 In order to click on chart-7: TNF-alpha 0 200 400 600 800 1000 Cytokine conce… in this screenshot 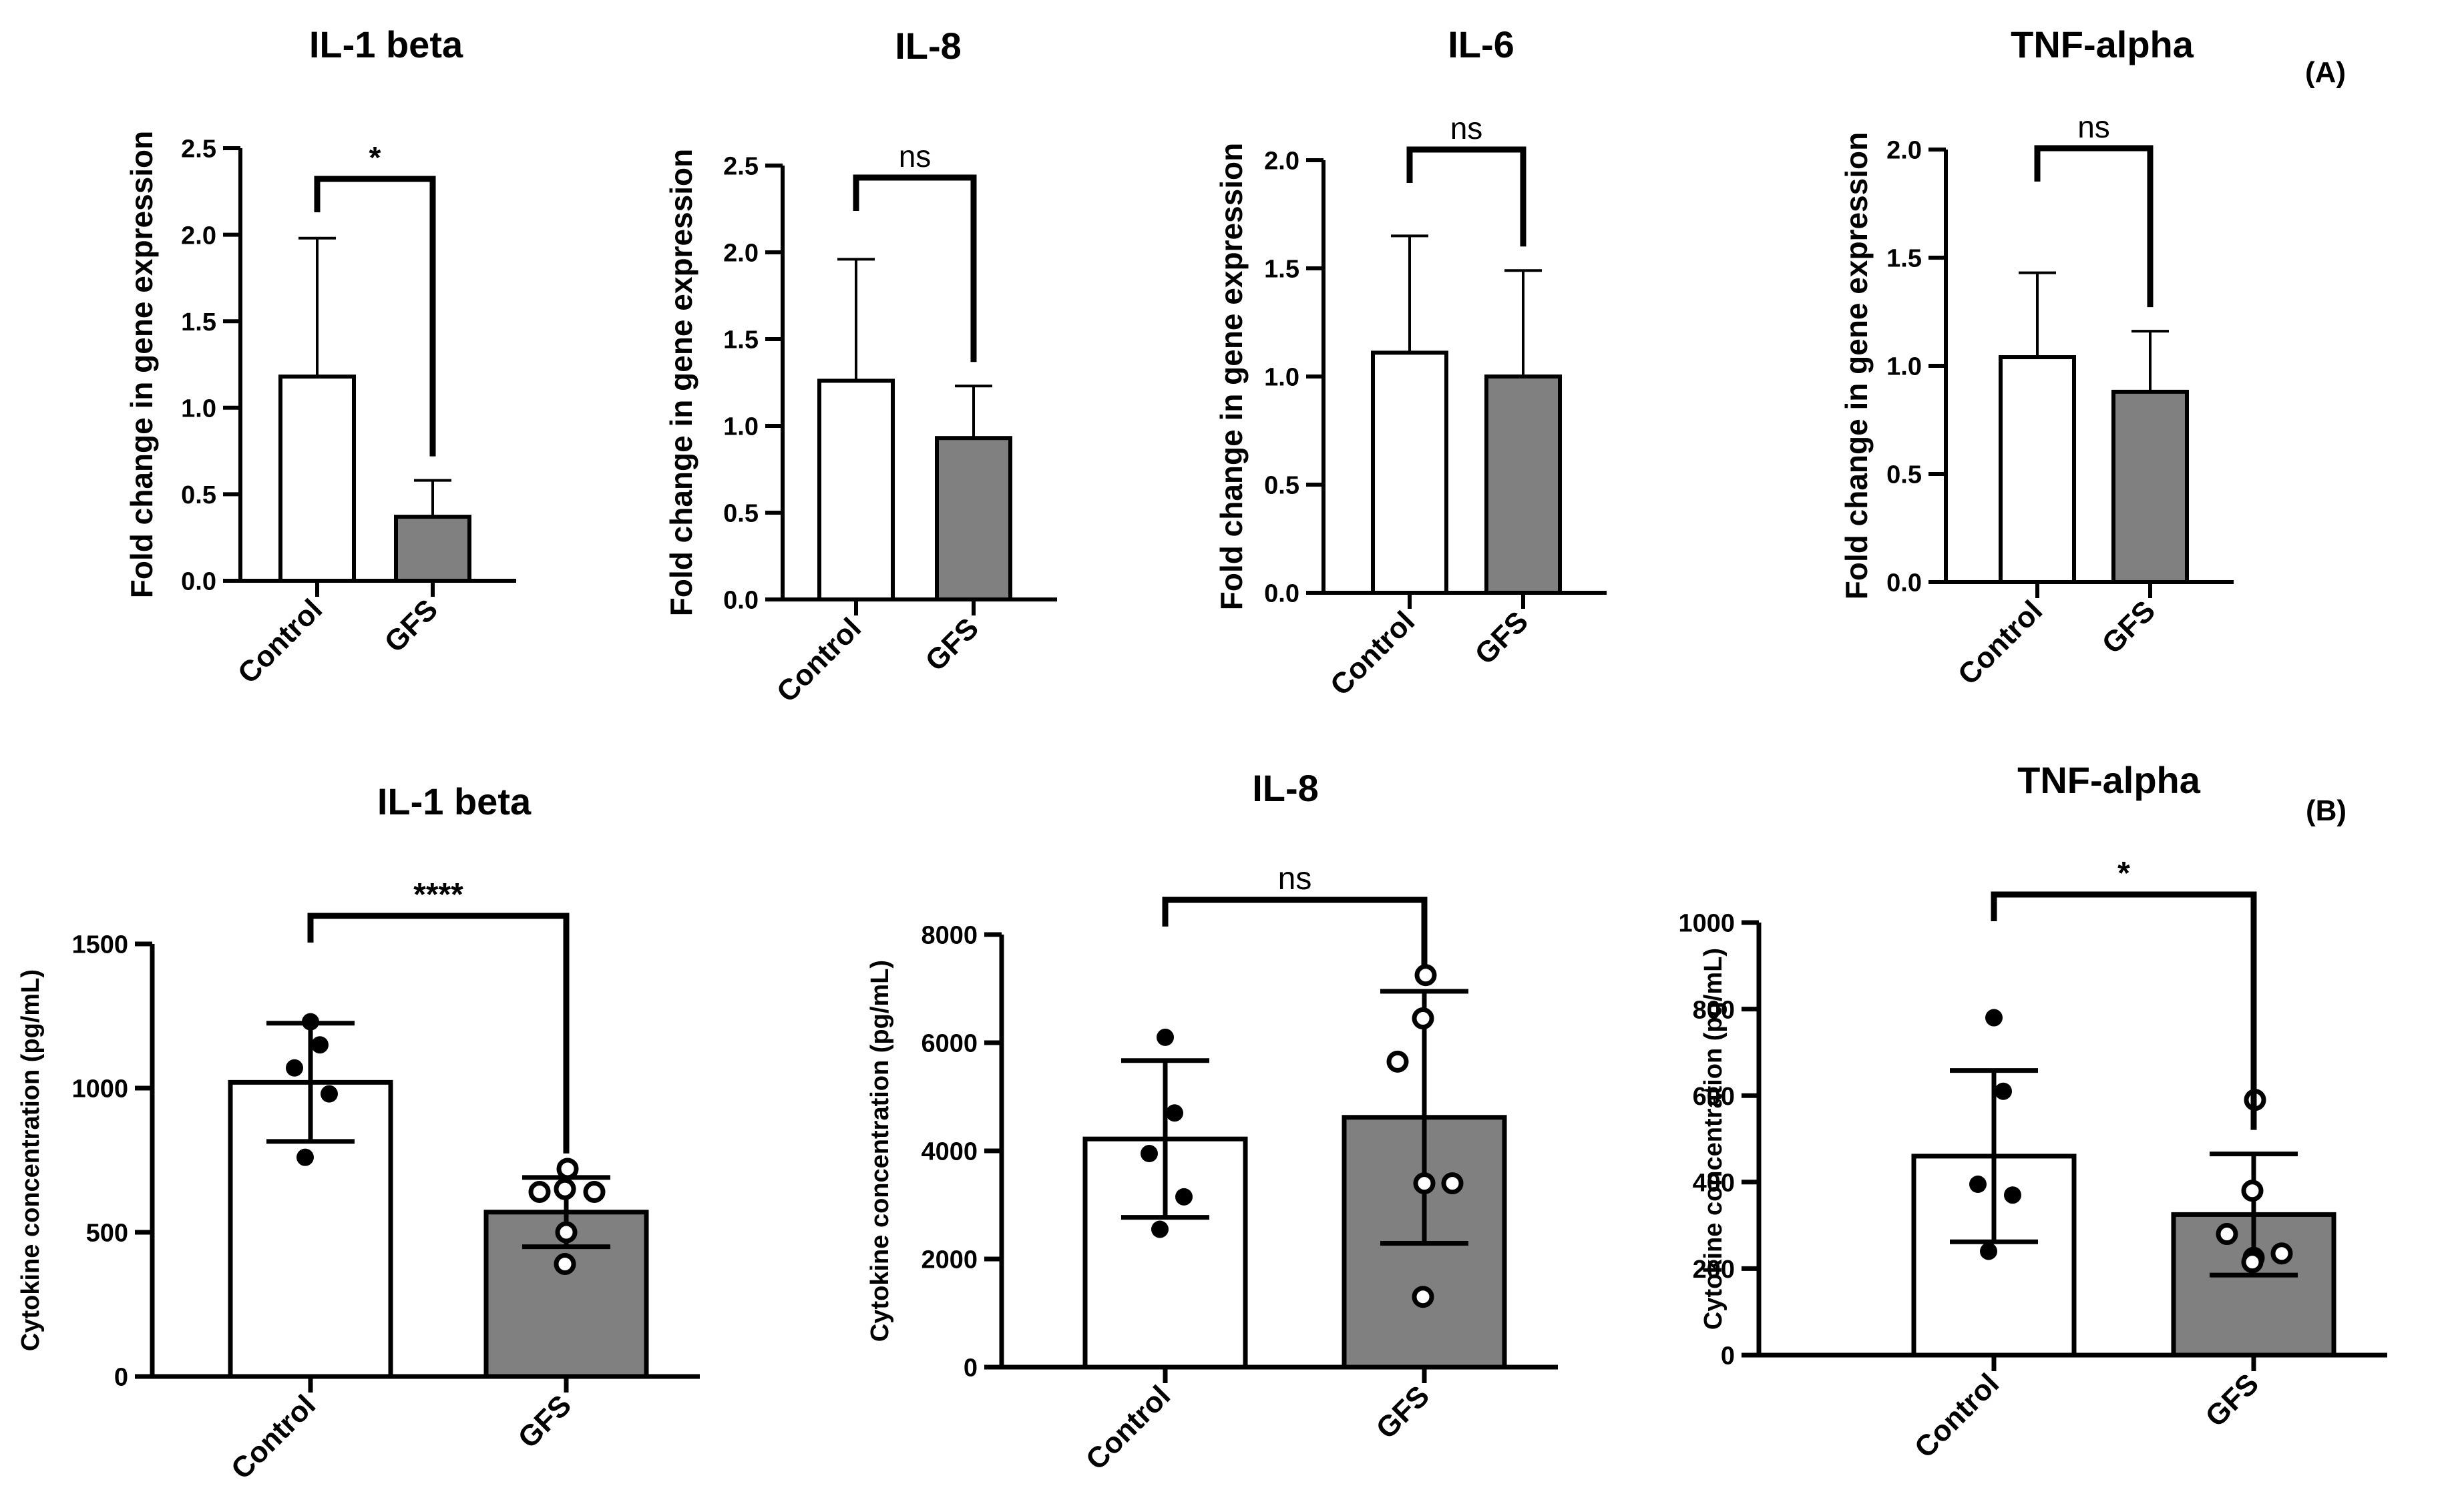, I will do `click(2032, 1112)`.